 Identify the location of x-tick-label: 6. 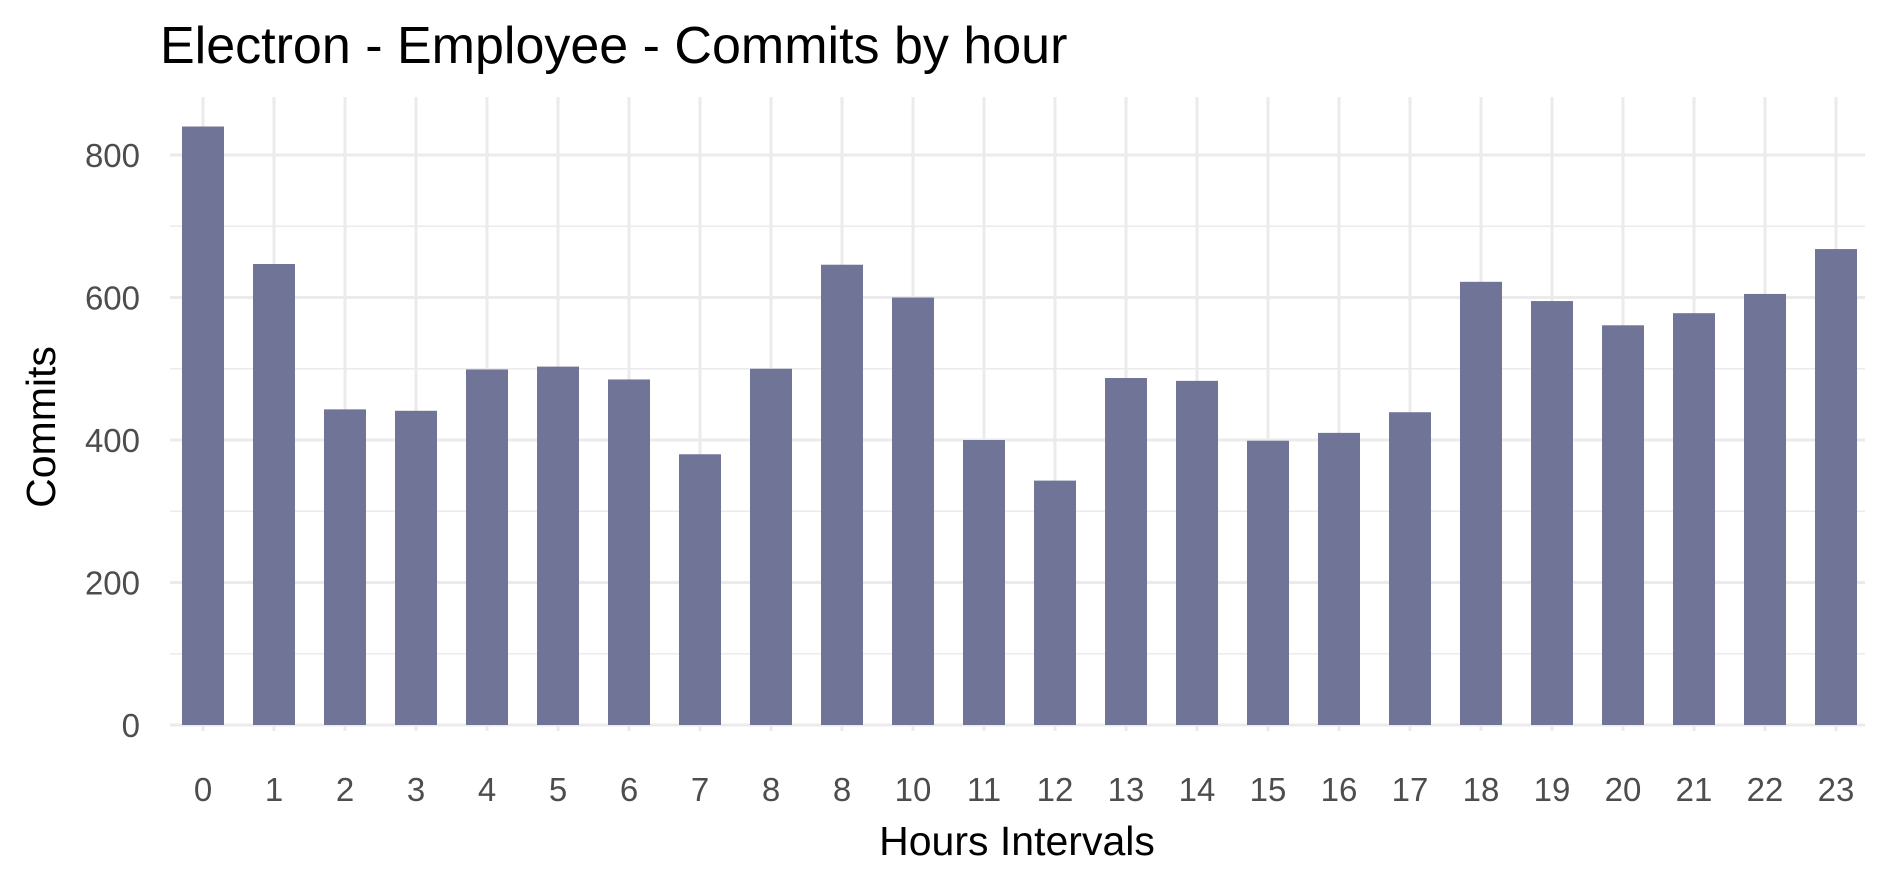
(629, 789).